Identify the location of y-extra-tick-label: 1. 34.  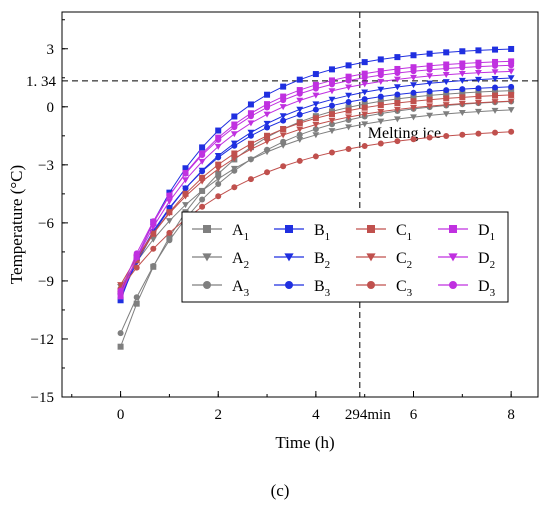
(41, 82).